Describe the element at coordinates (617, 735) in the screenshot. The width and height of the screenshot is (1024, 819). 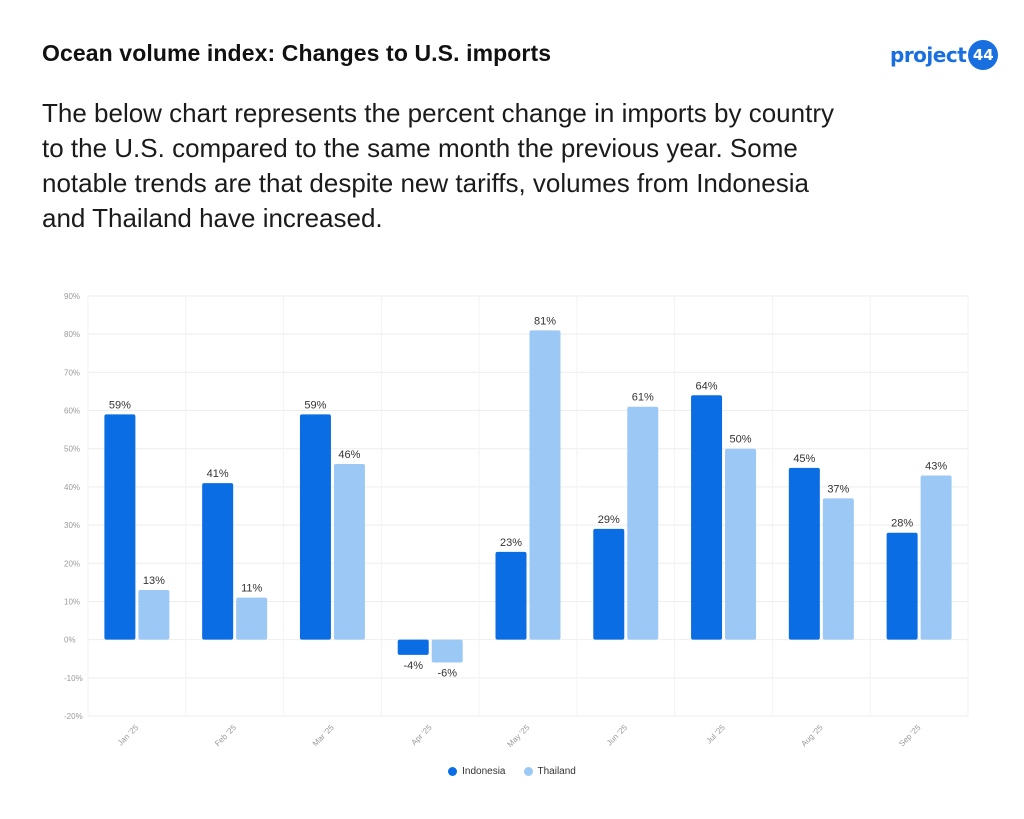
I see `x-tick-label: Jun '25` at that location.